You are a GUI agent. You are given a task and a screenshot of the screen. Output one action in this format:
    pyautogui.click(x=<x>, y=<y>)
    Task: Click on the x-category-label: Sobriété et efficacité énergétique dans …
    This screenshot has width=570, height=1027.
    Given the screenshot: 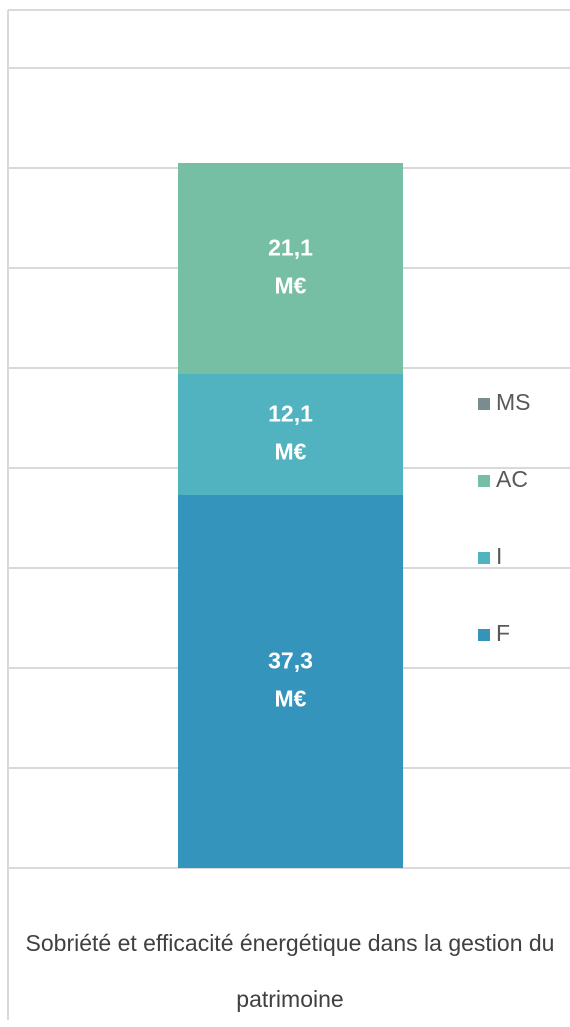 What is the action you would take?
    pyautogui.click(x=290, y=971)
    